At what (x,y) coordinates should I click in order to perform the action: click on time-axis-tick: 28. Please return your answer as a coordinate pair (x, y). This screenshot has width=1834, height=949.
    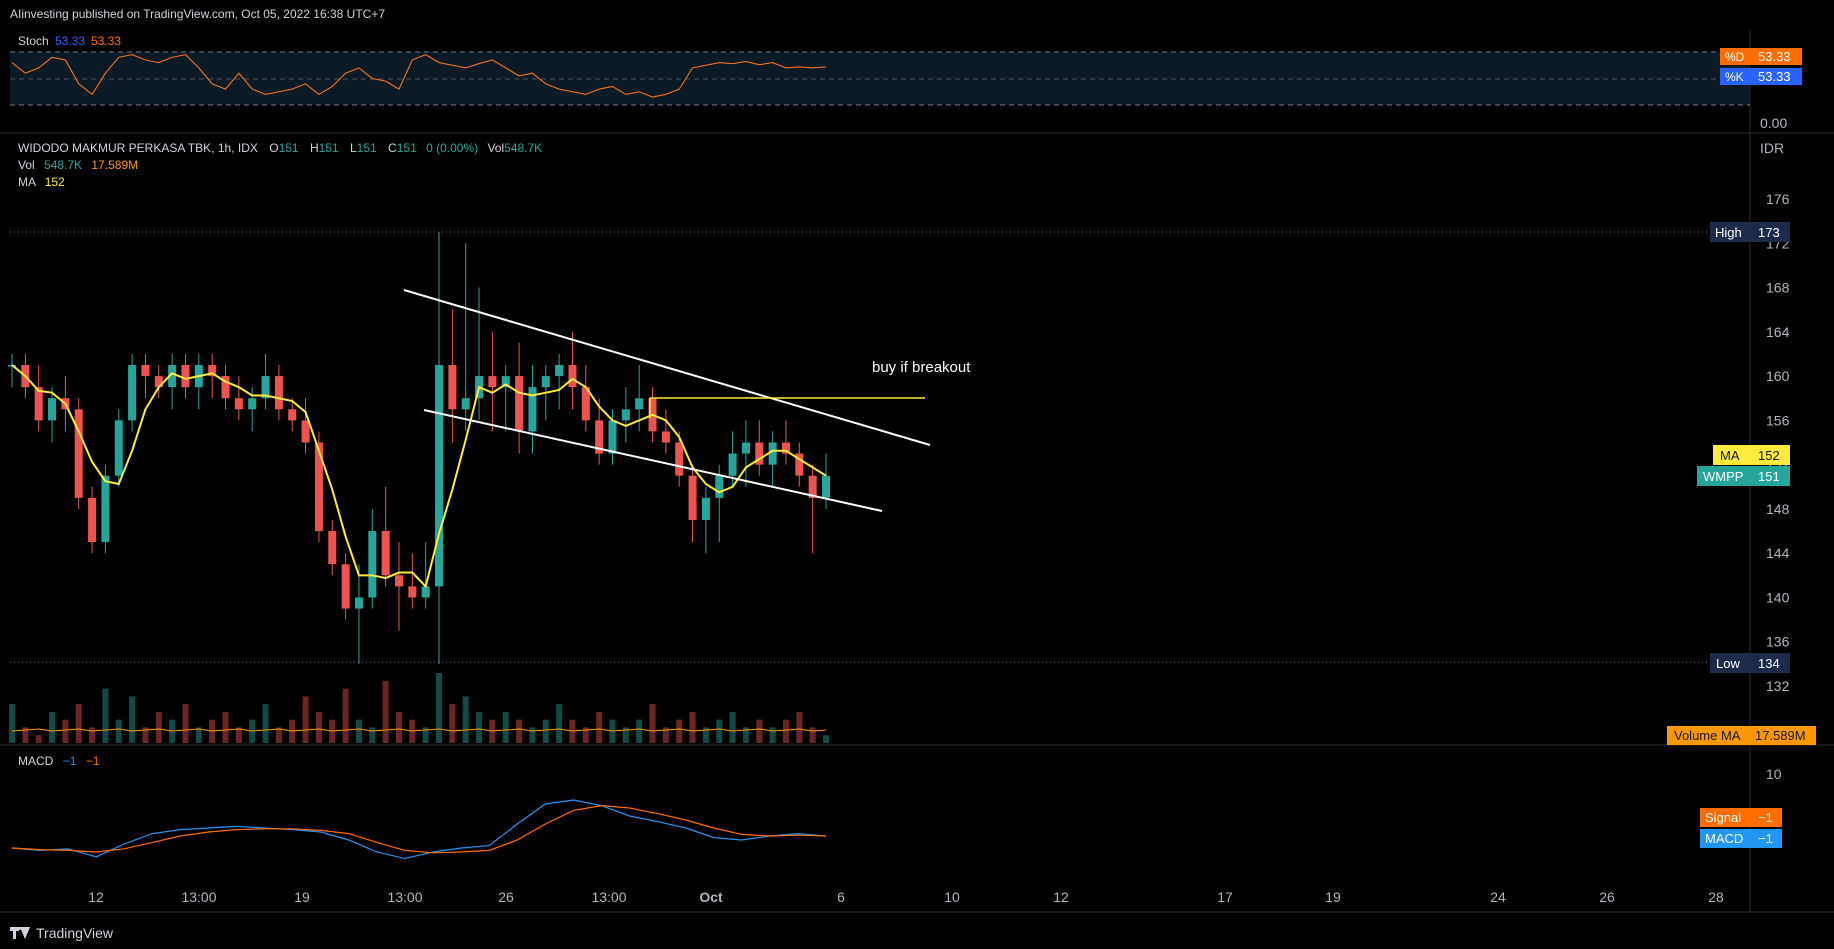
    Looking at the image, I should click on (1716, 897).